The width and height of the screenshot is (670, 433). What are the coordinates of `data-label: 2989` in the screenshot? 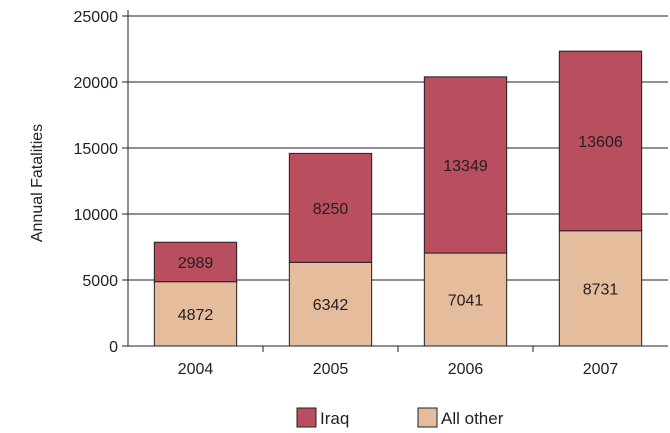 It's located at (196, 263).